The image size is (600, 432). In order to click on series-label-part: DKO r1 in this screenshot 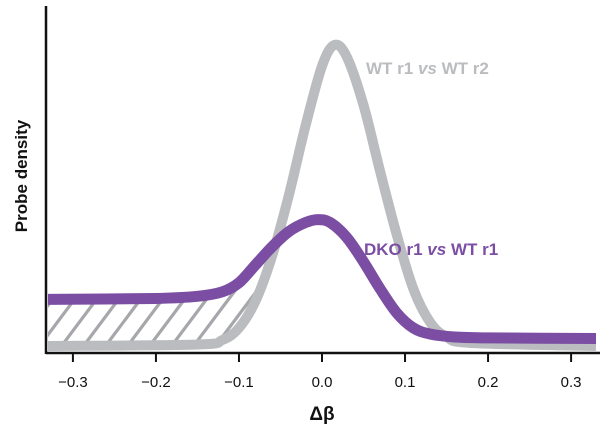, I will do `click(395, 249)`.